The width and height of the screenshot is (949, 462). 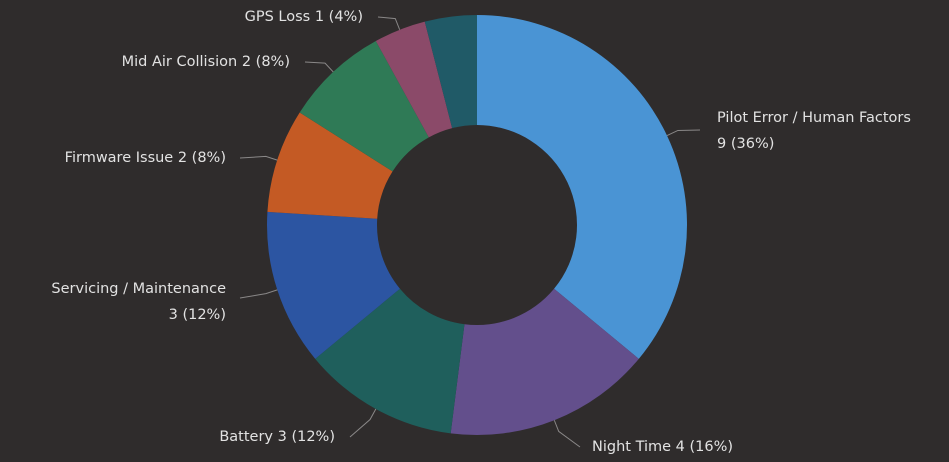 I want to click on slice-value-label: 9 (36%), so click(x=745, y=144).